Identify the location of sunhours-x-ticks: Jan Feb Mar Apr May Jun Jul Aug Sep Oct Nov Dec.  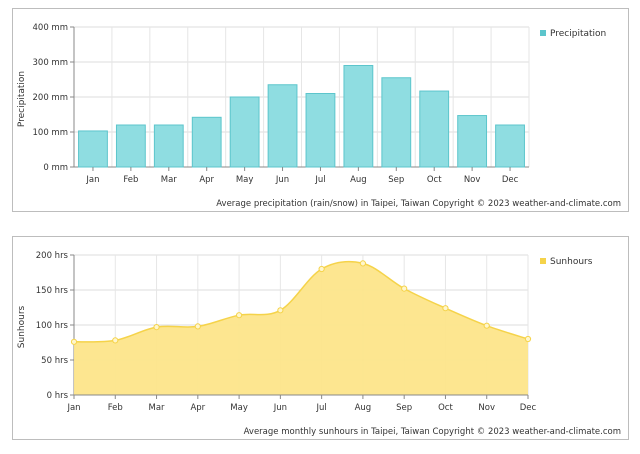
(301, 404).